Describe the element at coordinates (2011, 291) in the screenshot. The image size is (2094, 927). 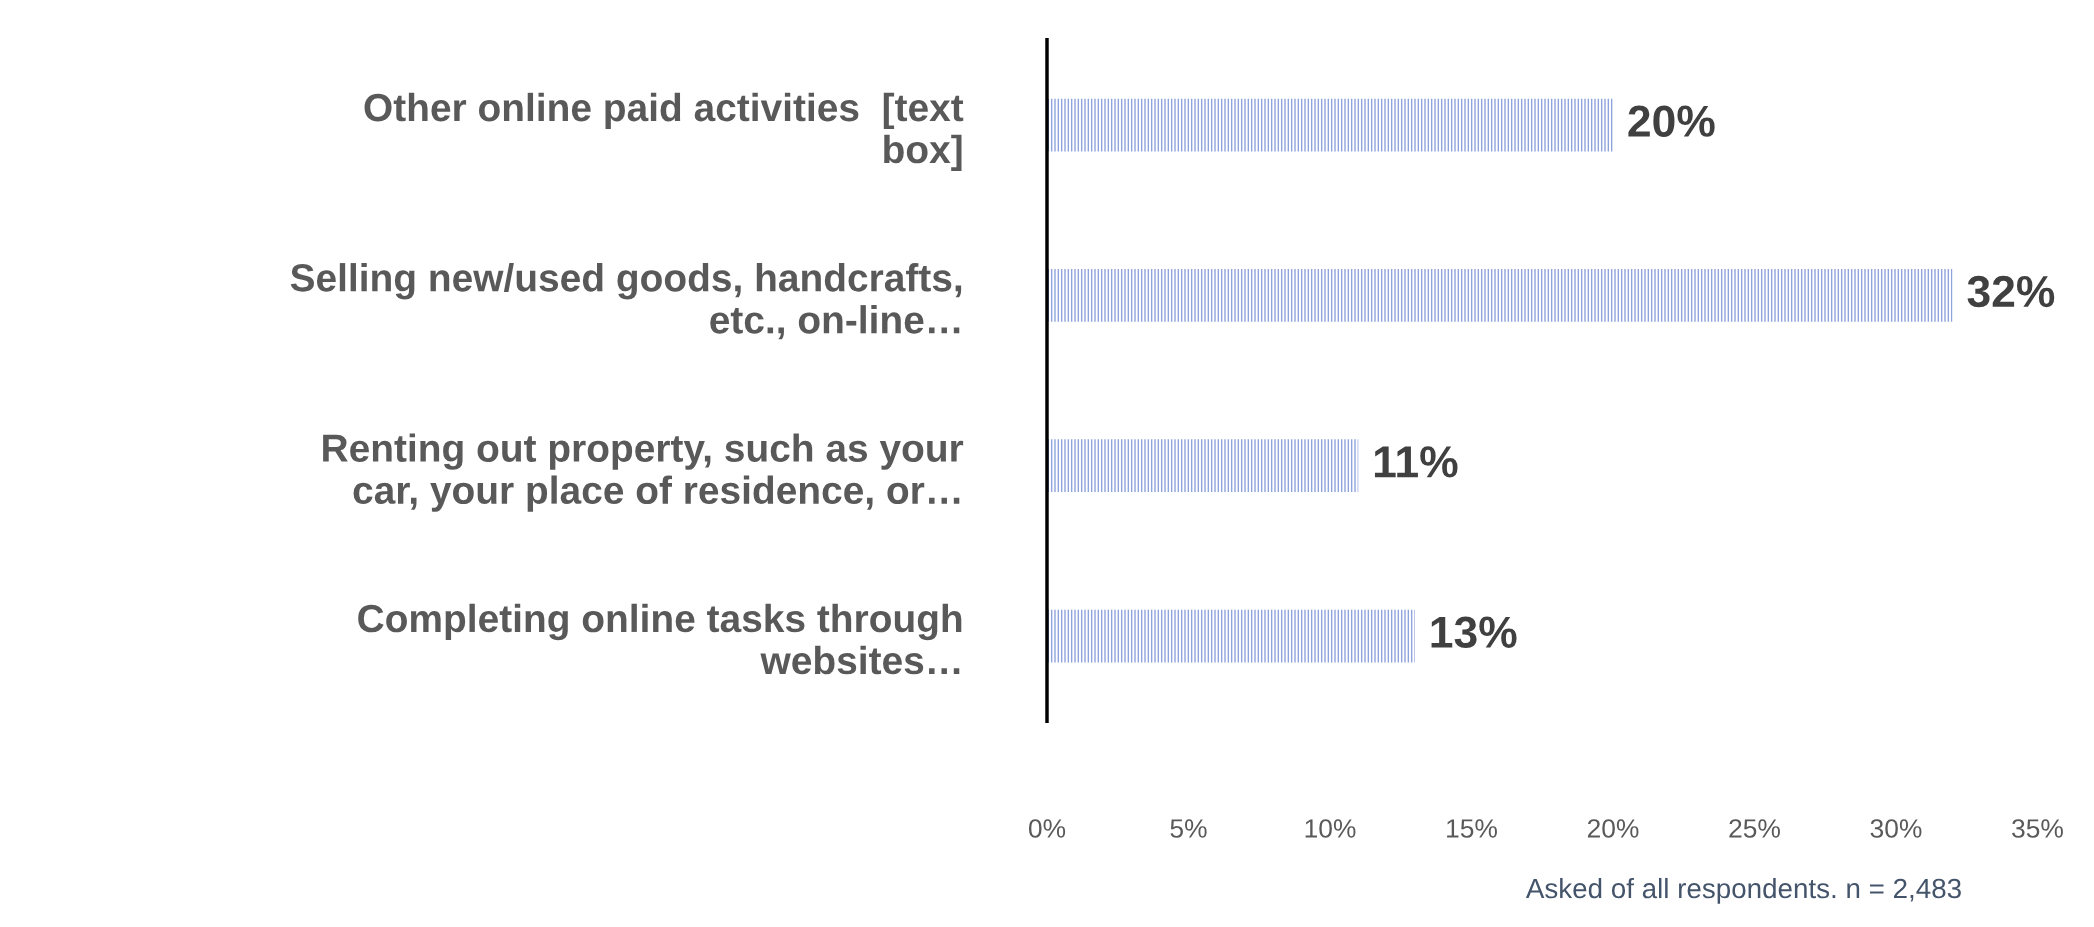
I see `data-label: 32%` at that location.